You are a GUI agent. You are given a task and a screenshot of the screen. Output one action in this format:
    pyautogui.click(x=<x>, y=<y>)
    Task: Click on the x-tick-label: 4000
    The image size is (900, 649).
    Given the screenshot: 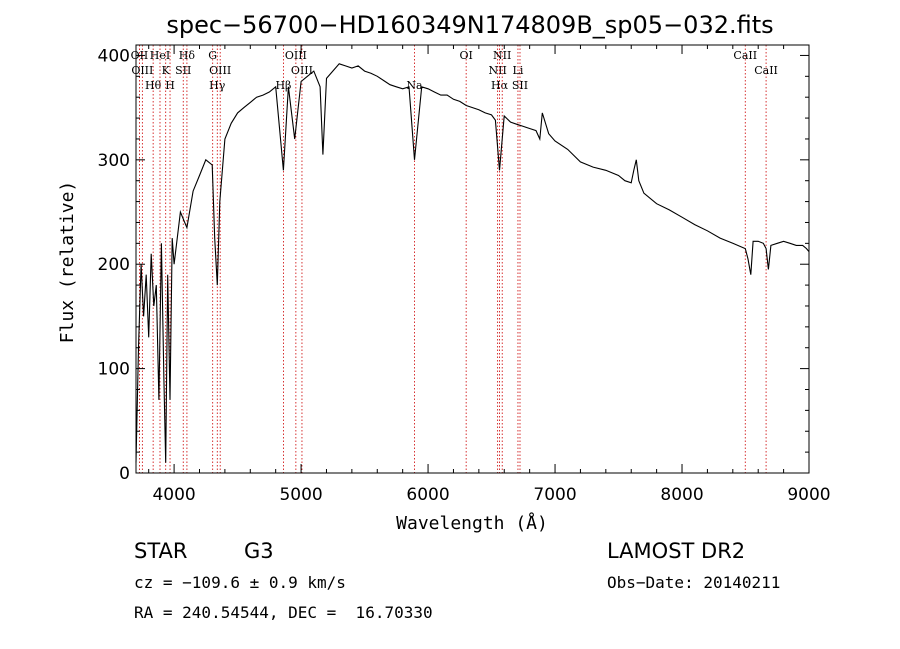 What is the action you would take?
    pyautogui.click(x=173, y=495)
    